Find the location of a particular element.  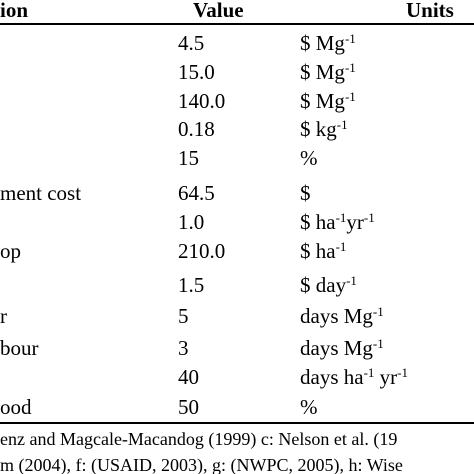

header-value: Value is located at coordinates (218, 11).